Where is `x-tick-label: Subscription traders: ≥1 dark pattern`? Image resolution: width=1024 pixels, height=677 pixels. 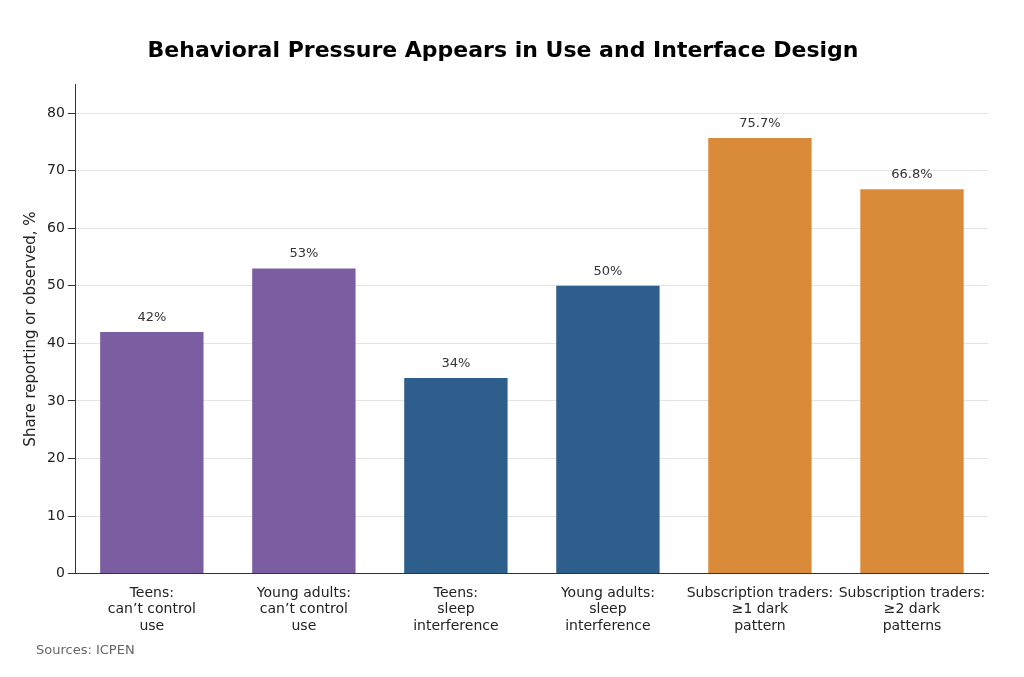 x-tick-label: Subscription traders: ≥1 dark pattern is located at coordinates (760, 608).